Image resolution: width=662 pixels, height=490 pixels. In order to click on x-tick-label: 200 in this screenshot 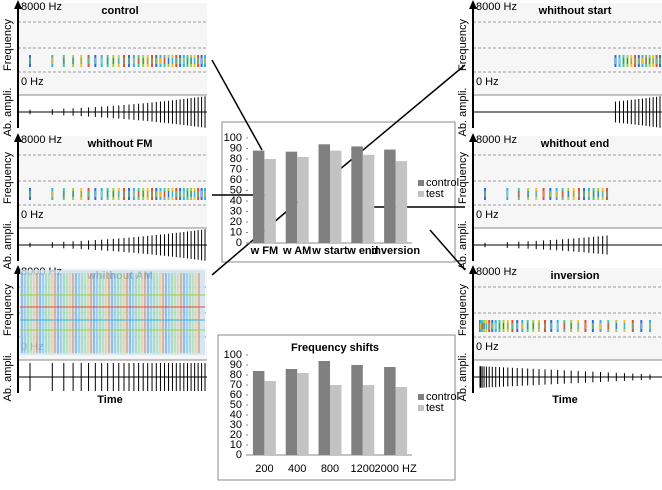, I will do `click(264, 469)`.